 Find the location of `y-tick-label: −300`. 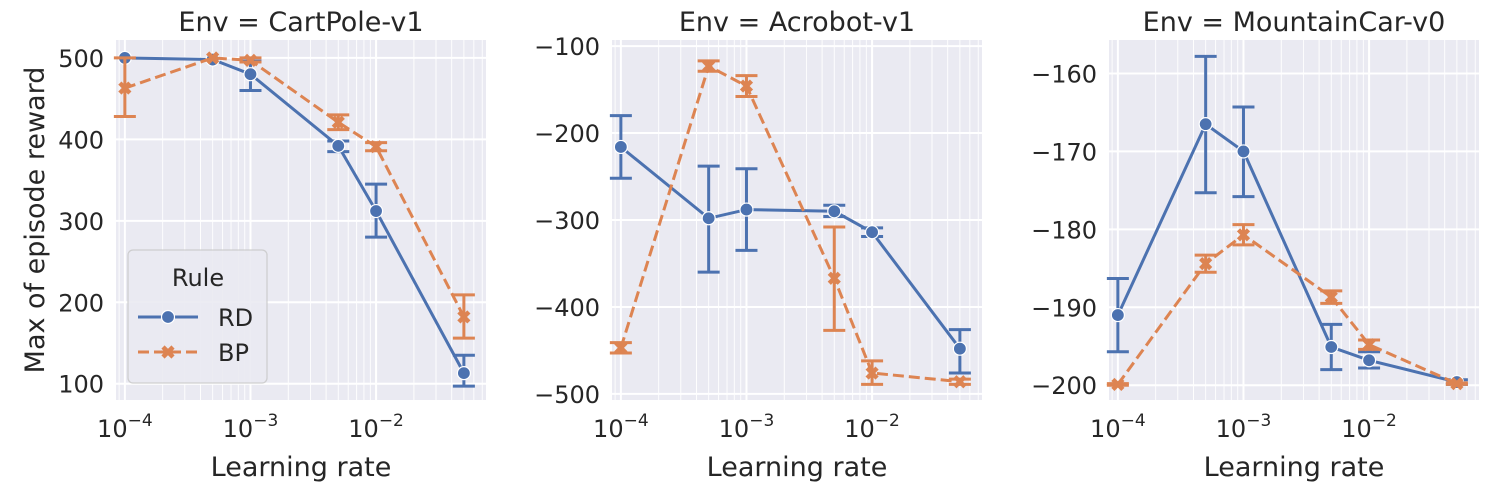

y-tick-label: −300 is located at coordinates (567, 221).